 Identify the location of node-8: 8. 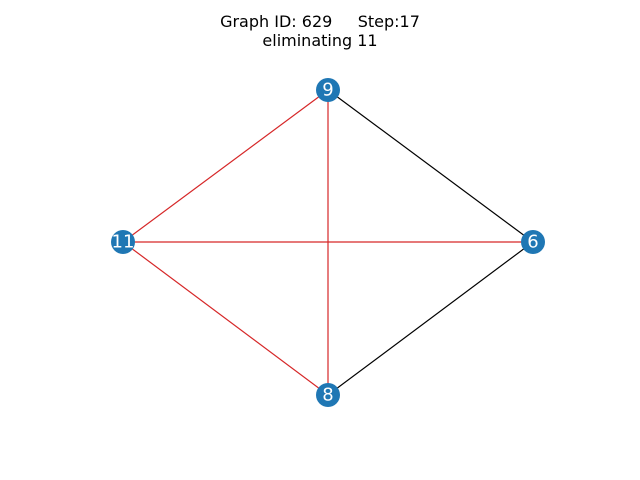
(328, 395).